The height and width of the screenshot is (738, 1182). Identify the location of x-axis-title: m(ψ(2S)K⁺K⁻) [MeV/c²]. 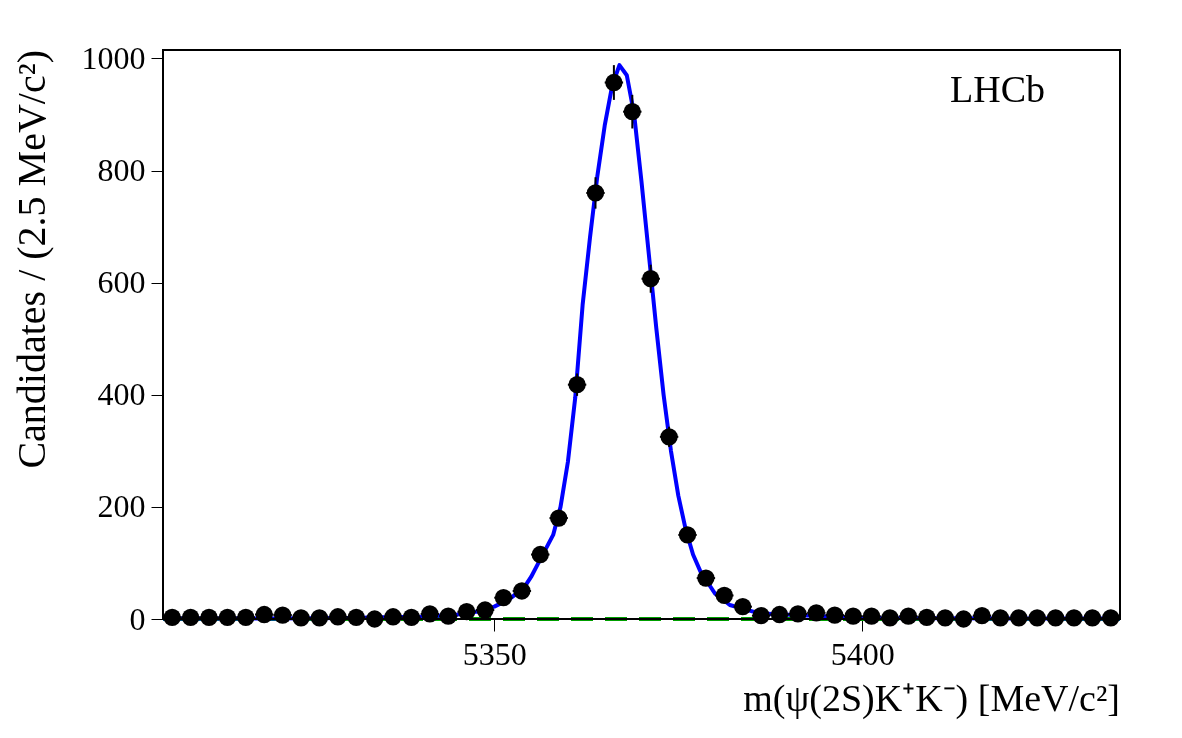
(931, 698).